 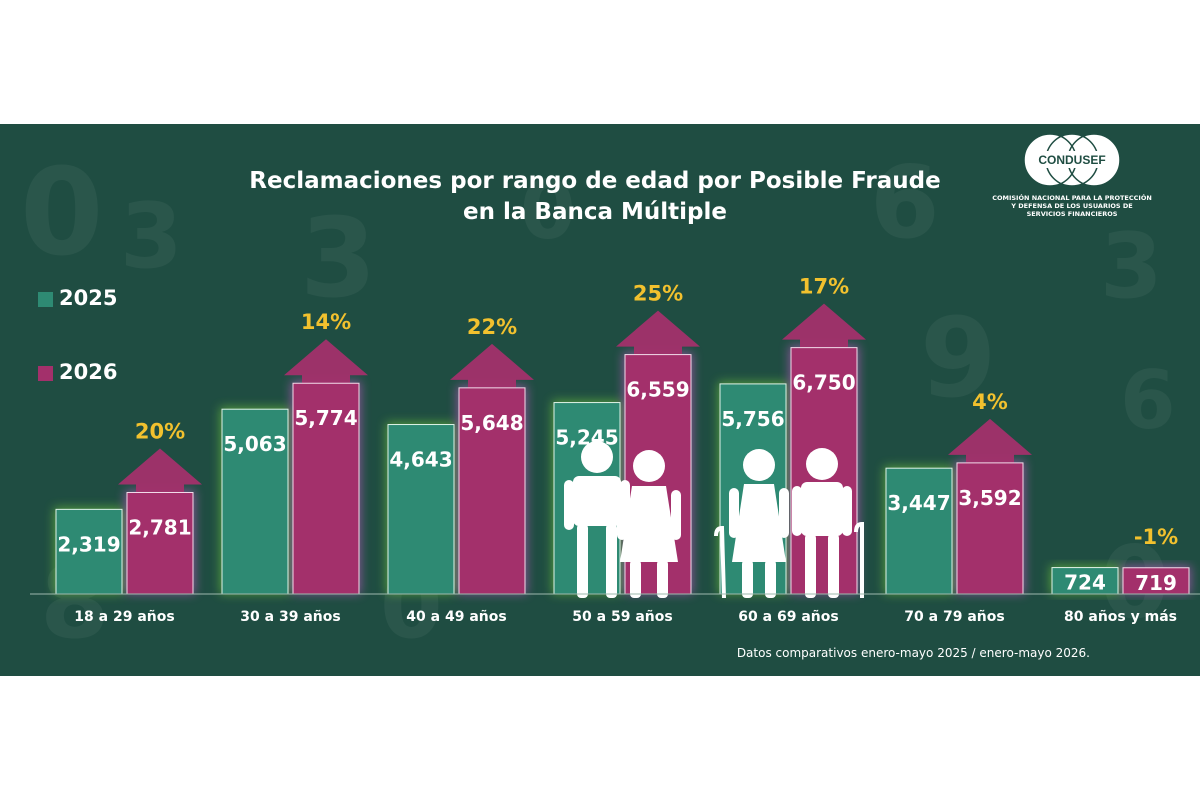 I want to click on logo-name: CONDUSEF, so click(x=1071, y=160).